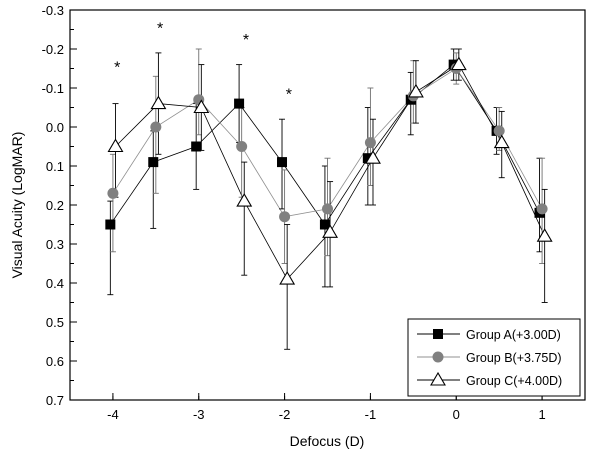 The height and width of the screenshot is (463, 600). I want to click on x-tick-label: 0, so click(456, 414).